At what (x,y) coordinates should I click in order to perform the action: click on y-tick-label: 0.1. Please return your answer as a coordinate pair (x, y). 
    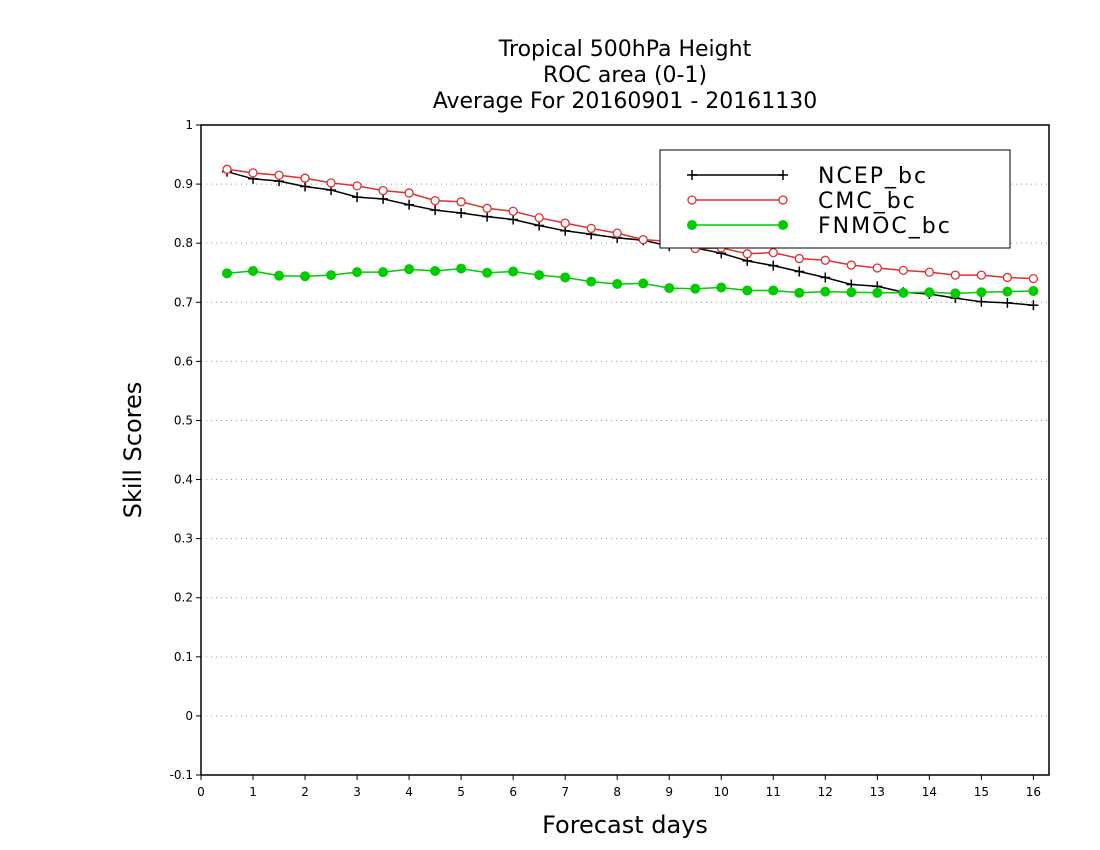
    Looking at the image, I should click on (183, 657).